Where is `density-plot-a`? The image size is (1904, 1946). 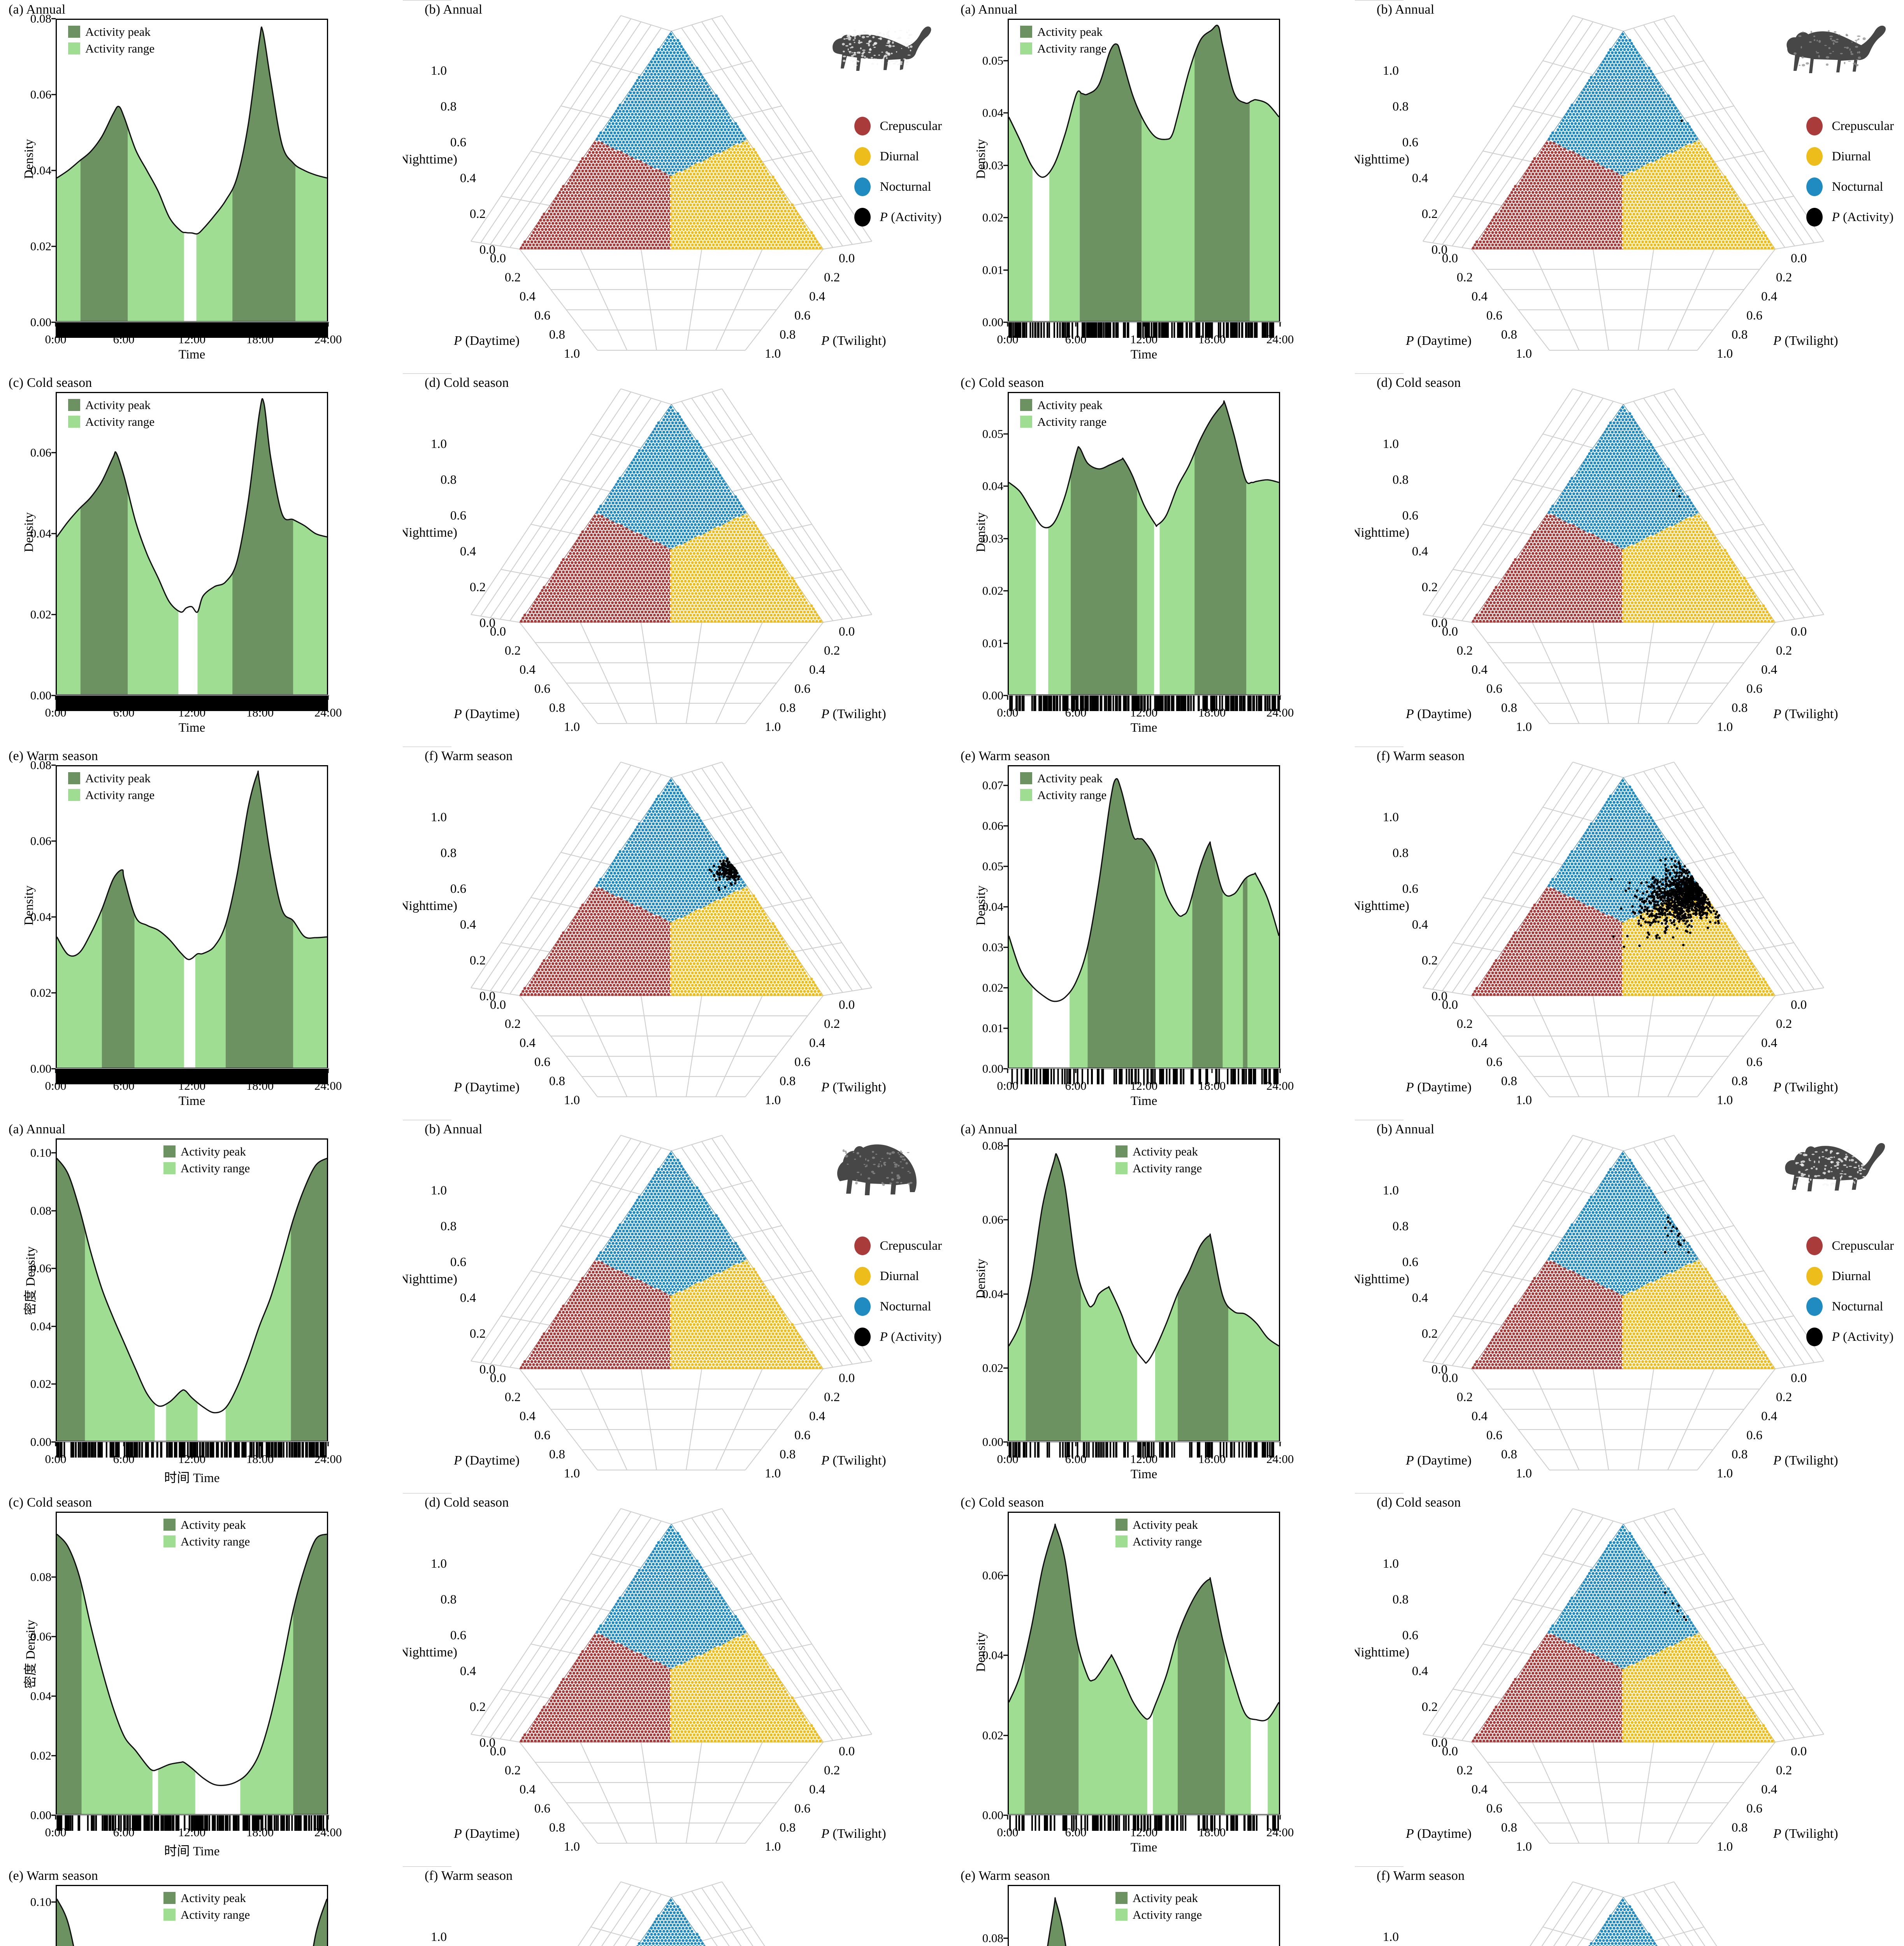
density-plot-a is located at coordinates (192, 170).